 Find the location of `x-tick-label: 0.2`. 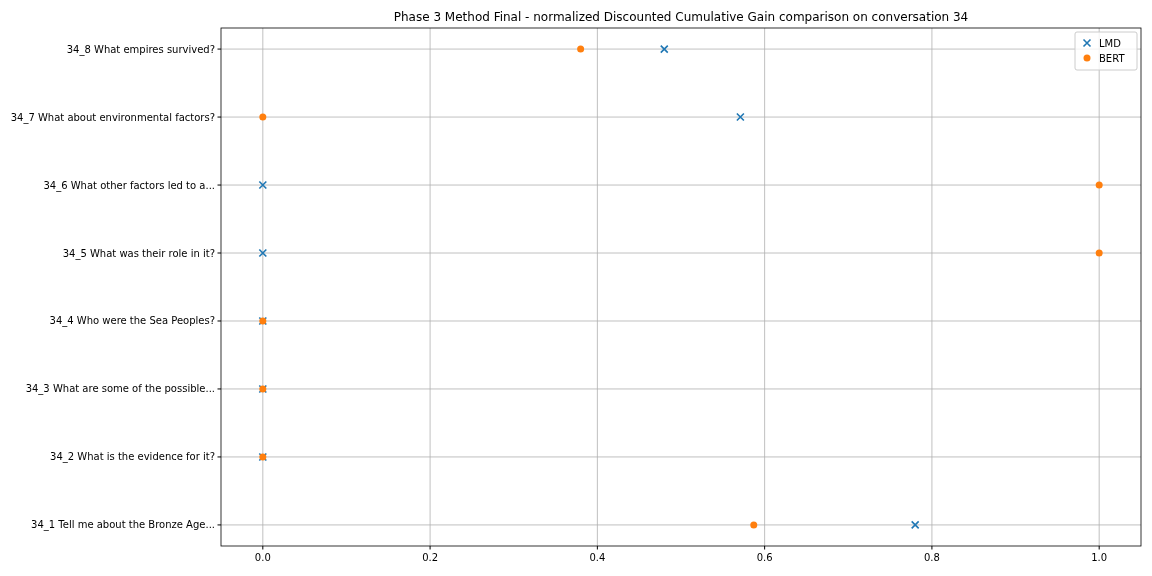

x-tick-label: 0.2 is located at coordinates (430, 557).